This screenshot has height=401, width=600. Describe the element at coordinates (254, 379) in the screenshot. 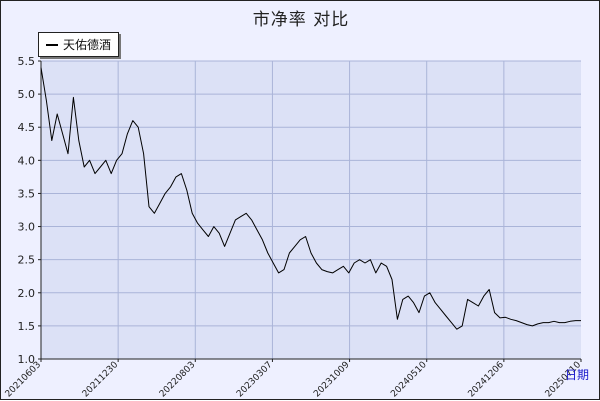

I see `x-tick-label: 20230307` at that location.